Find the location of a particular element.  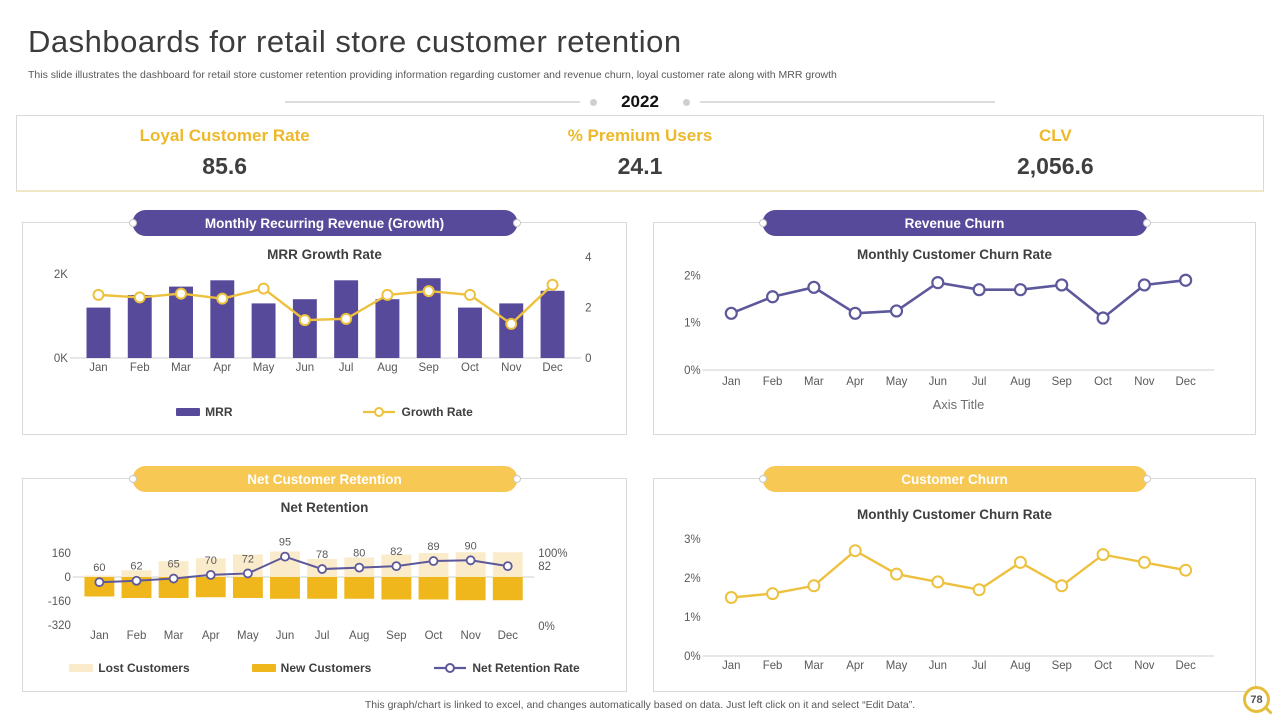

chart-title: Net Retention is located at coordinates (324, 507).